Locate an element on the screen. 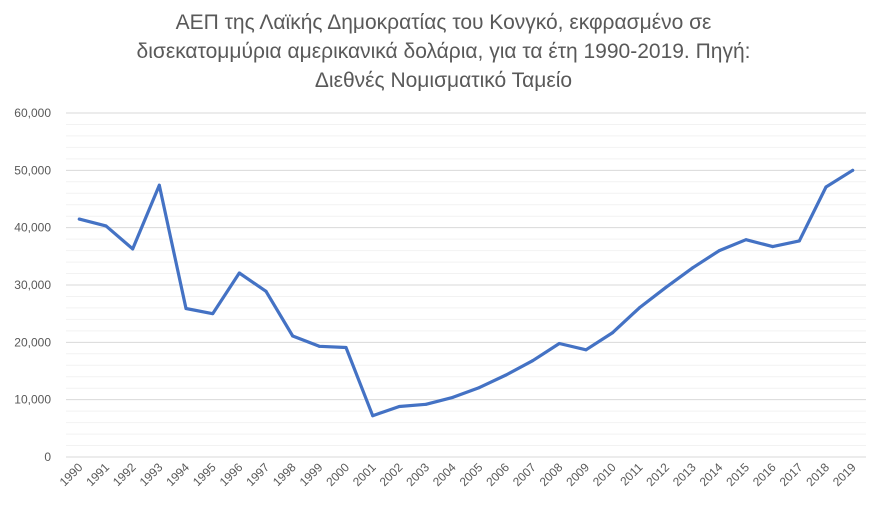 The height and width of the screenshot is (510, 887). x-tick-label: 2004 is located at coordinates (444, 474).